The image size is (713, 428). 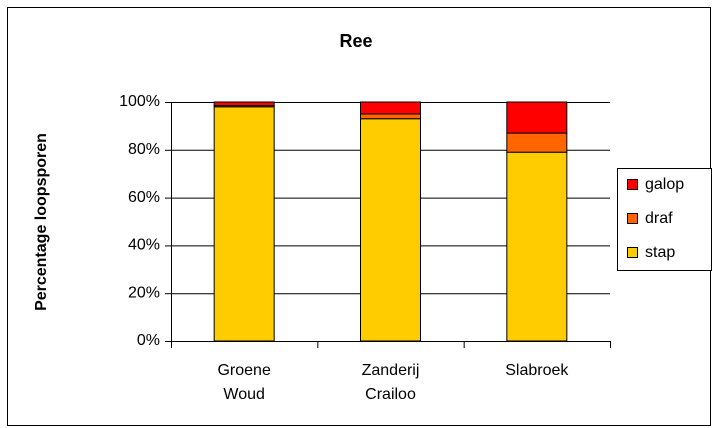 What do you see at coordinates (390, 394) in the screenshot?
I see `x-tick-label-line: Crailoo` at bounding box center [390, 394].